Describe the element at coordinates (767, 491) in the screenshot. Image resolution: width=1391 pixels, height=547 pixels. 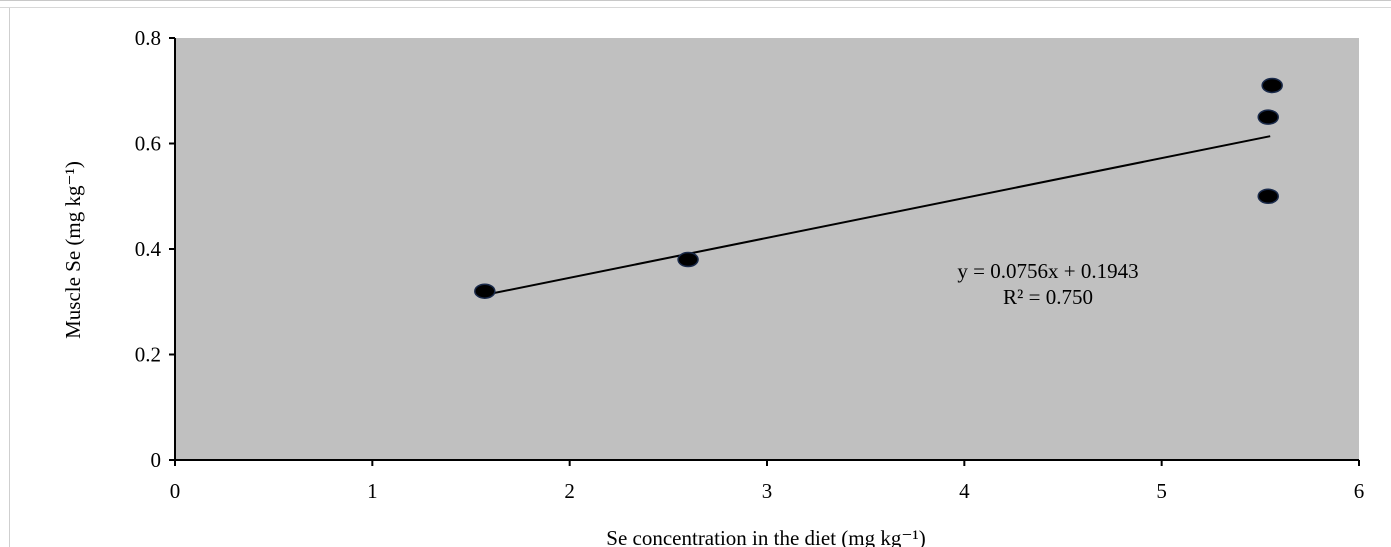
I see `x-tick-label: 3` at that location.